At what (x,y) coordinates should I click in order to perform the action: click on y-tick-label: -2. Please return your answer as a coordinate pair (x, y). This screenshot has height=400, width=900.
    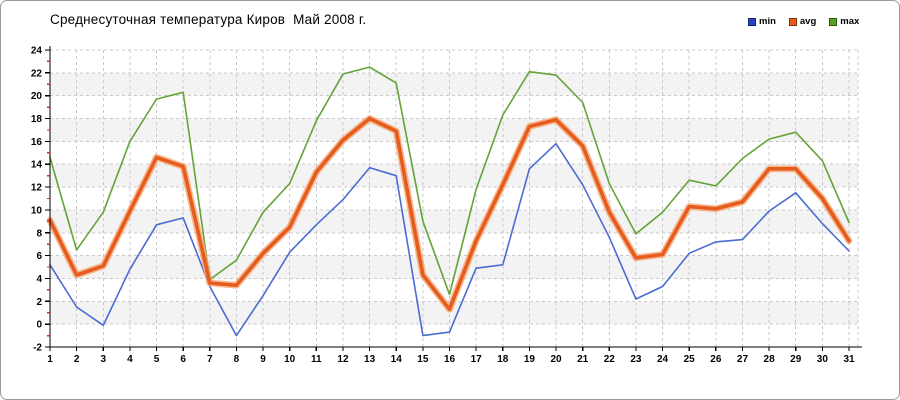
    Looking at the image, I should click on (37, 348).